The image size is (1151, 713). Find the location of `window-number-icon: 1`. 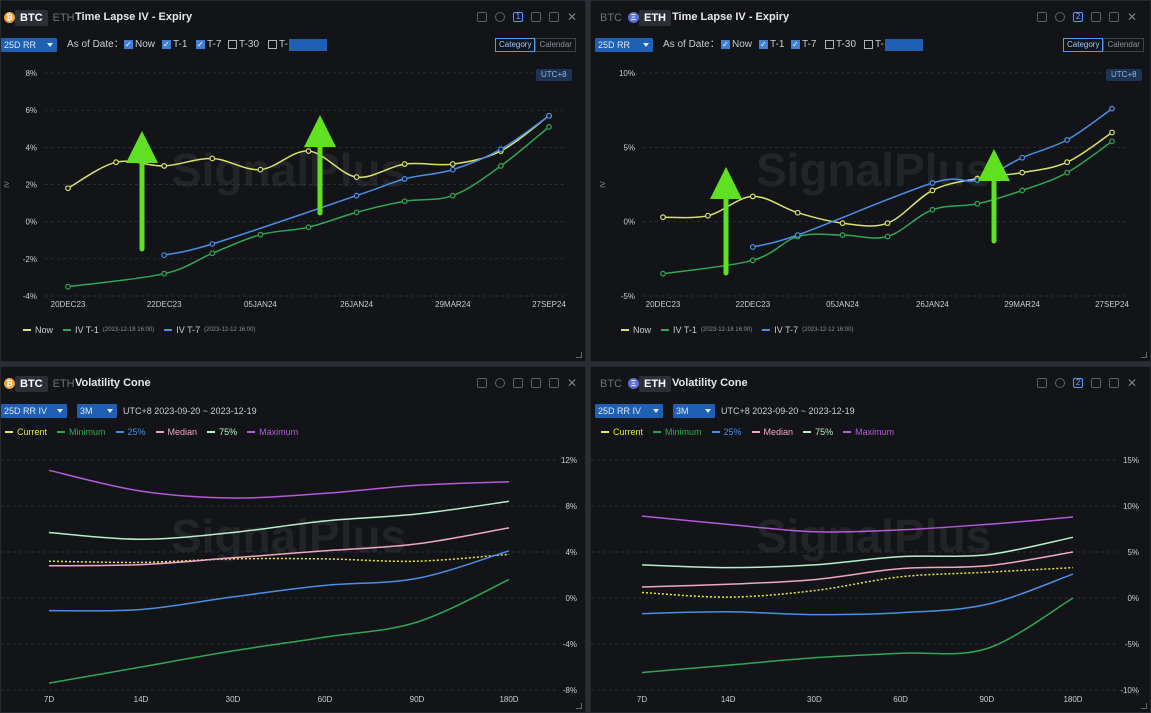

window-number-icon: 1 is located at coordinates (518, 17).